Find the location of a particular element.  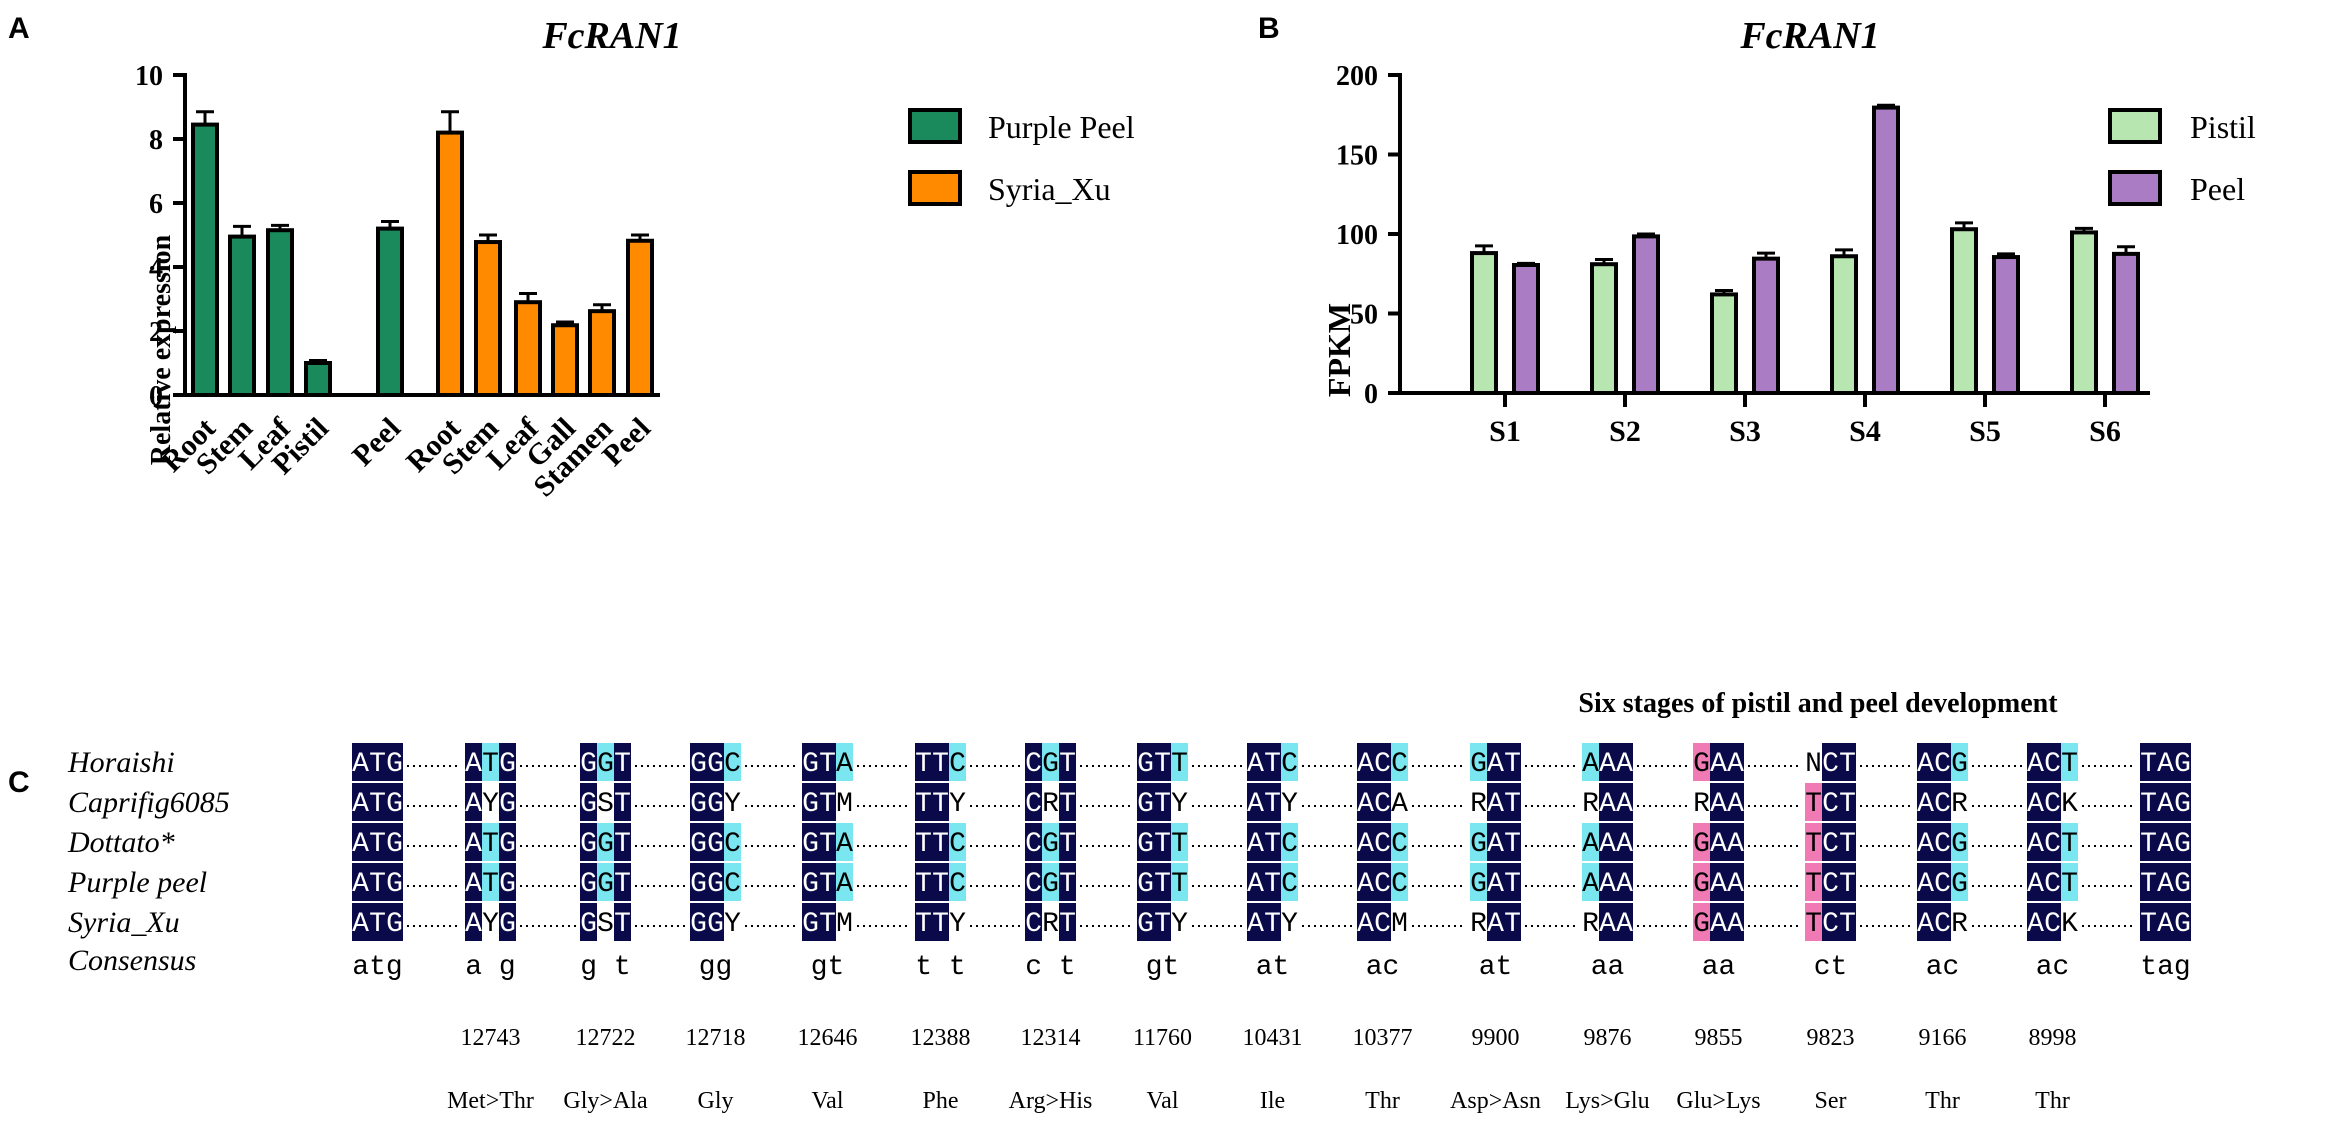

amino-acid-label: Gly is located at coordinates (716, 1101).